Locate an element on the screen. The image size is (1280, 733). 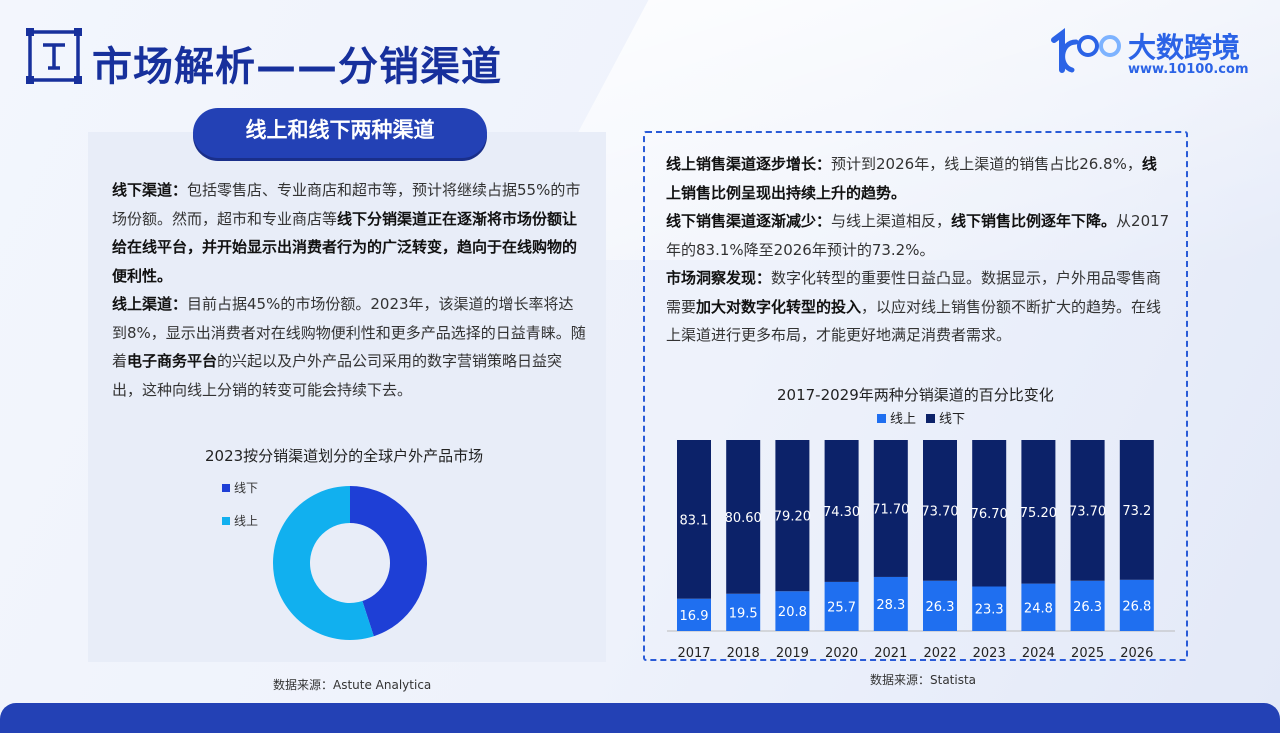
bar-线上-2024 is located at coordinates (1038, 607).